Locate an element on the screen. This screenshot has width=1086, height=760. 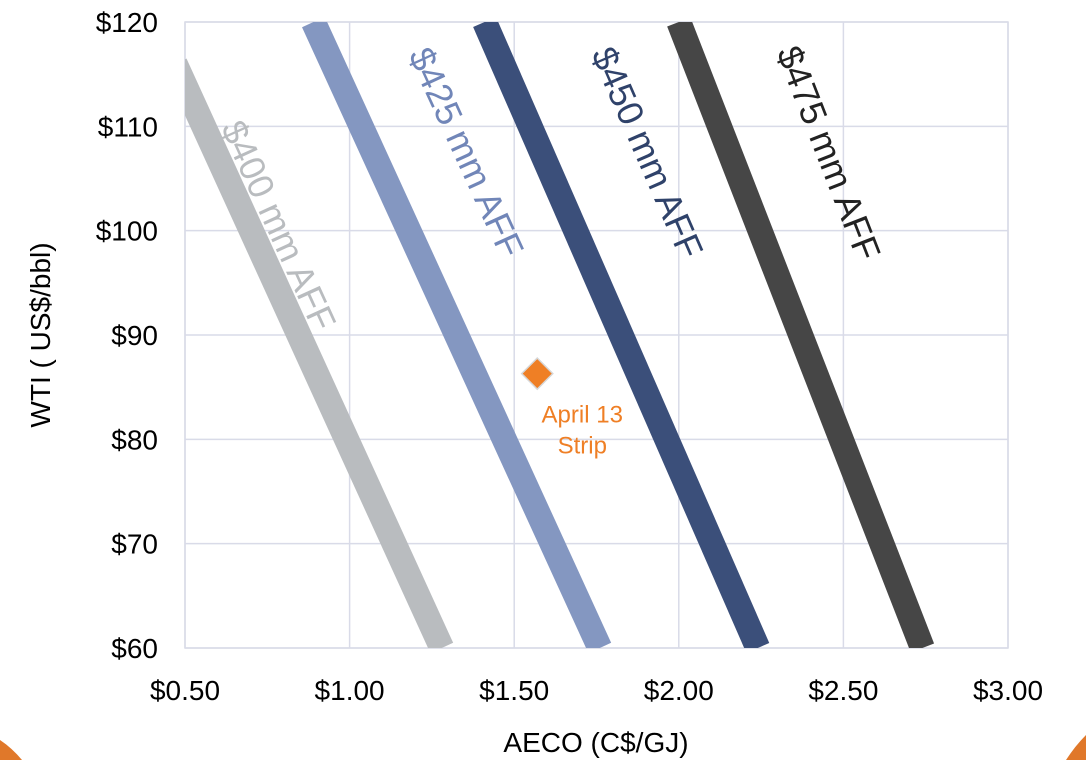
x-tick-label: $3.00 is located at coordinates (1008, 690).